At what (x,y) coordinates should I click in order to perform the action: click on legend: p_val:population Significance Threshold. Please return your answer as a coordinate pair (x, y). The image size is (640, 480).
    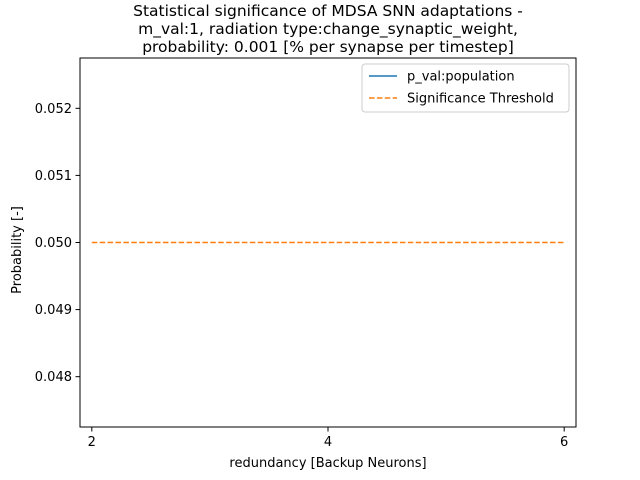
    Looking at the image, I should click on (465, 88).